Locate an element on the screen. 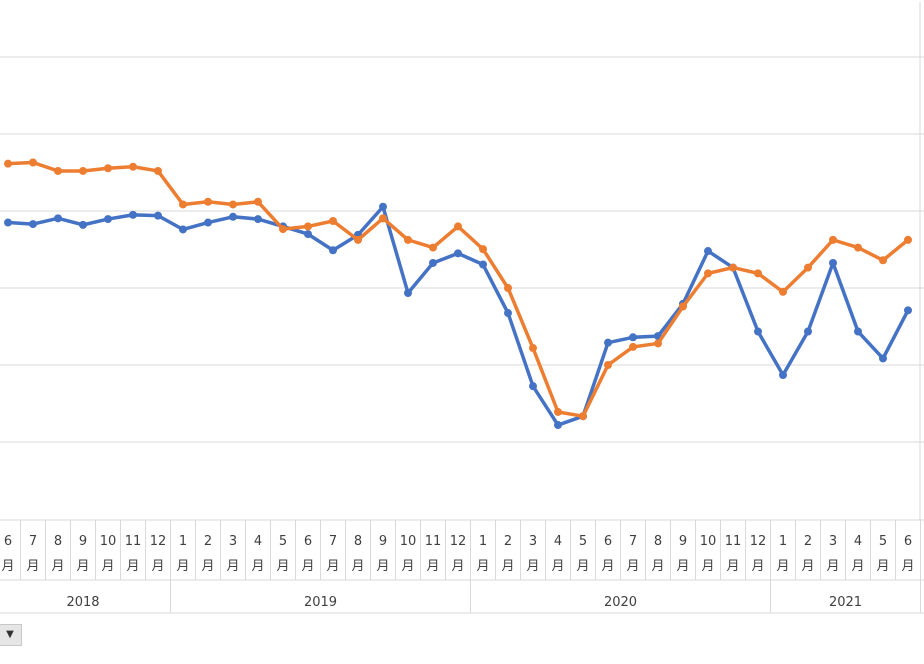 This screenshot has height=664, width=924. month-tick-label: 8 is located at coordinates (658, 541).